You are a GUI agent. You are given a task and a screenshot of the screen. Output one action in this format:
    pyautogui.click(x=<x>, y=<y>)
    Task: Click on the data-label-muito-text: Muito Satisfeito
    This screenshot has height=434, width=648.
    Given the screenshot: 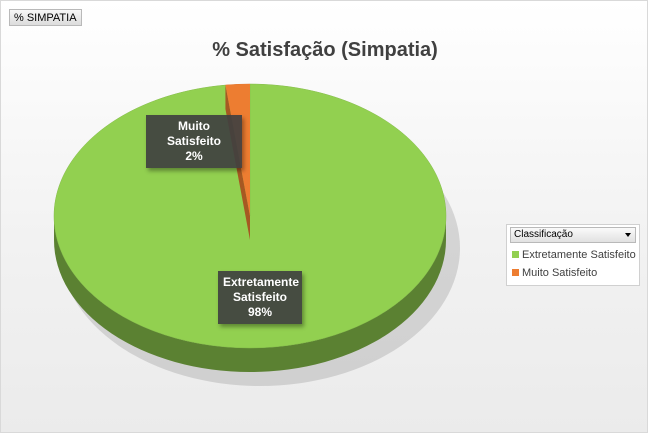 What is the action you would take?
    pyautogui.click(x=193, y=133)
    